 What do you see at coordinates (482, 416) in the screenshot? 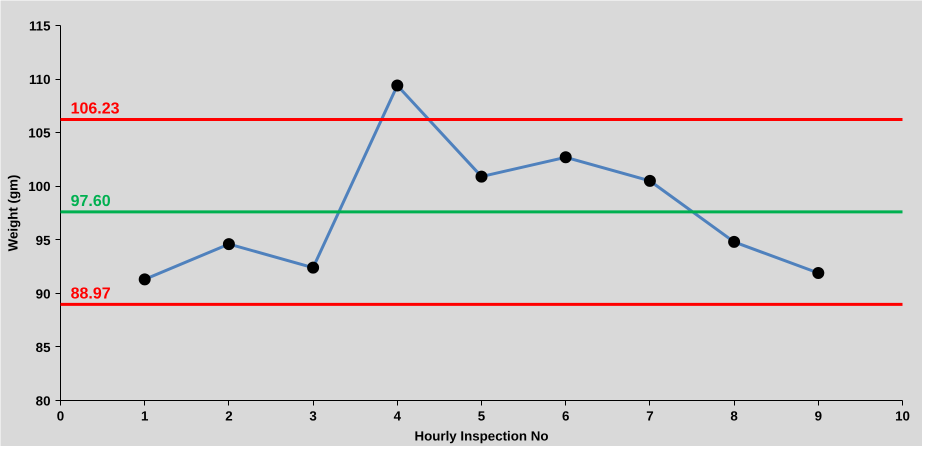
I see `x-tick-label: 5` at bounding box center [482, 416].